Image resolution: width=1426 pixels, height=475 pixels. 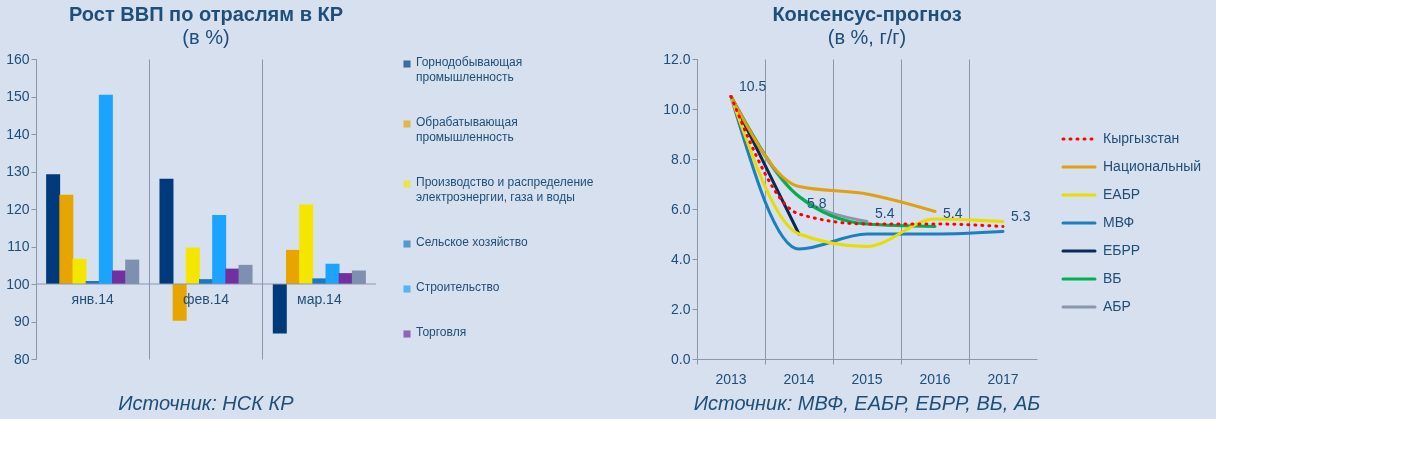 What do you see at coordinates (1003, 378) in the screenshot?
I see `x-tick-label: 2017` at bounding box center [1003, 378].